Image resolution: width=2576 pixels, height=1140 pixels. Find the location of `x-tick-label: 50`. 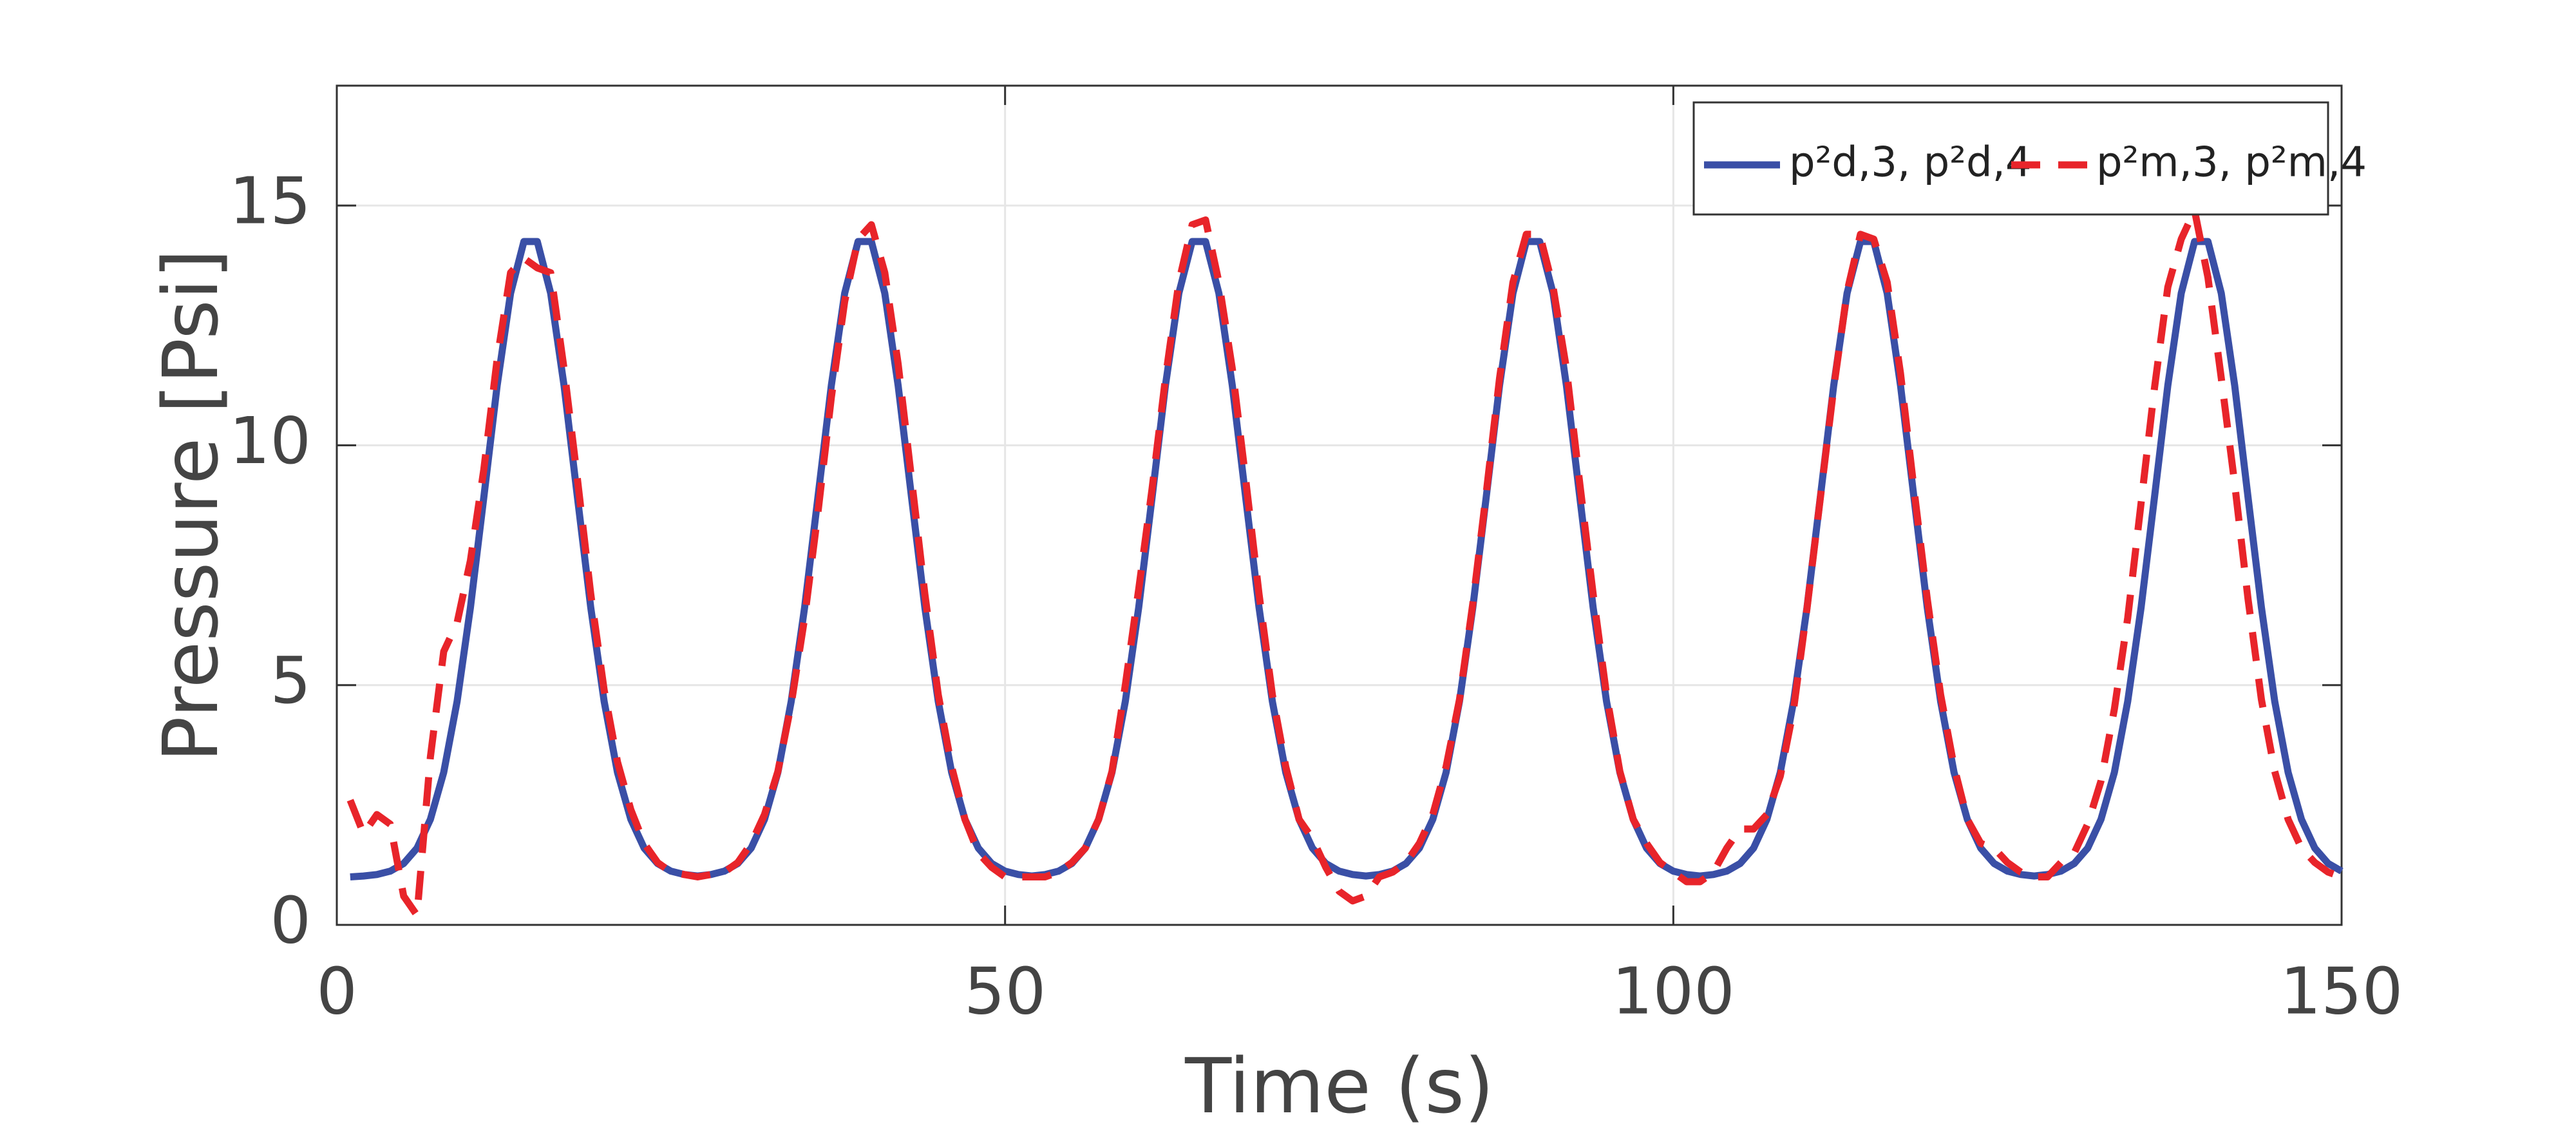

x-tick-label: 50 is located at coordinates (1005, 991).